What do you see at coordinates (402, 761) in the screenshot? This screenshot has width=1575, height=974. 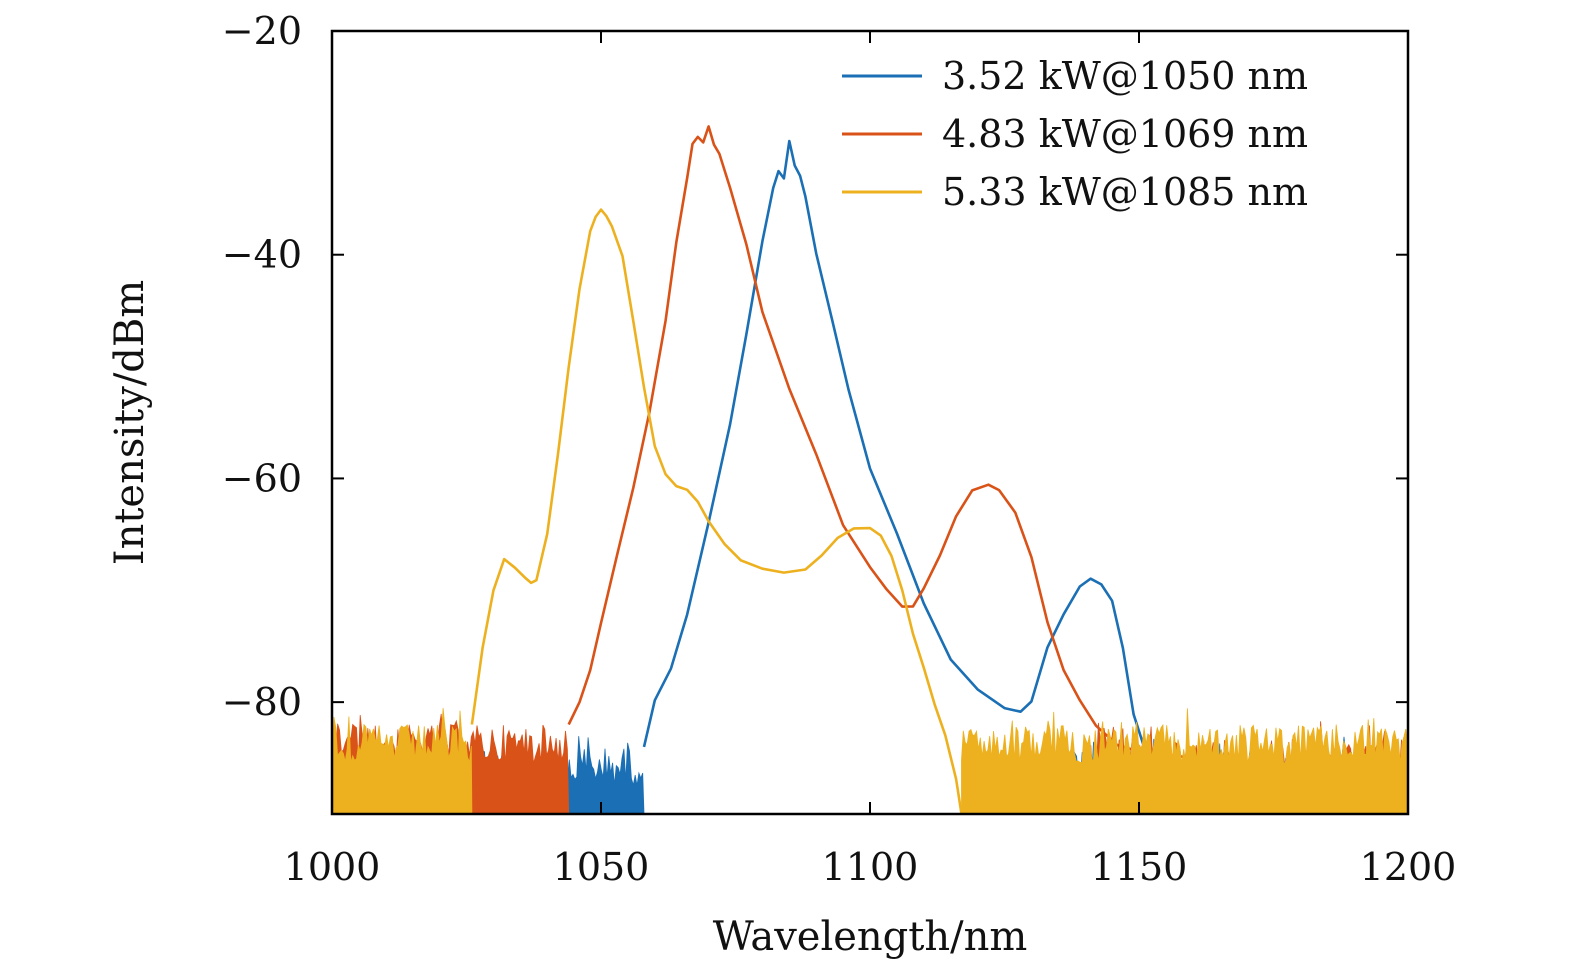 I see `series-3-noise-floor` at bounding box center [402, 761].